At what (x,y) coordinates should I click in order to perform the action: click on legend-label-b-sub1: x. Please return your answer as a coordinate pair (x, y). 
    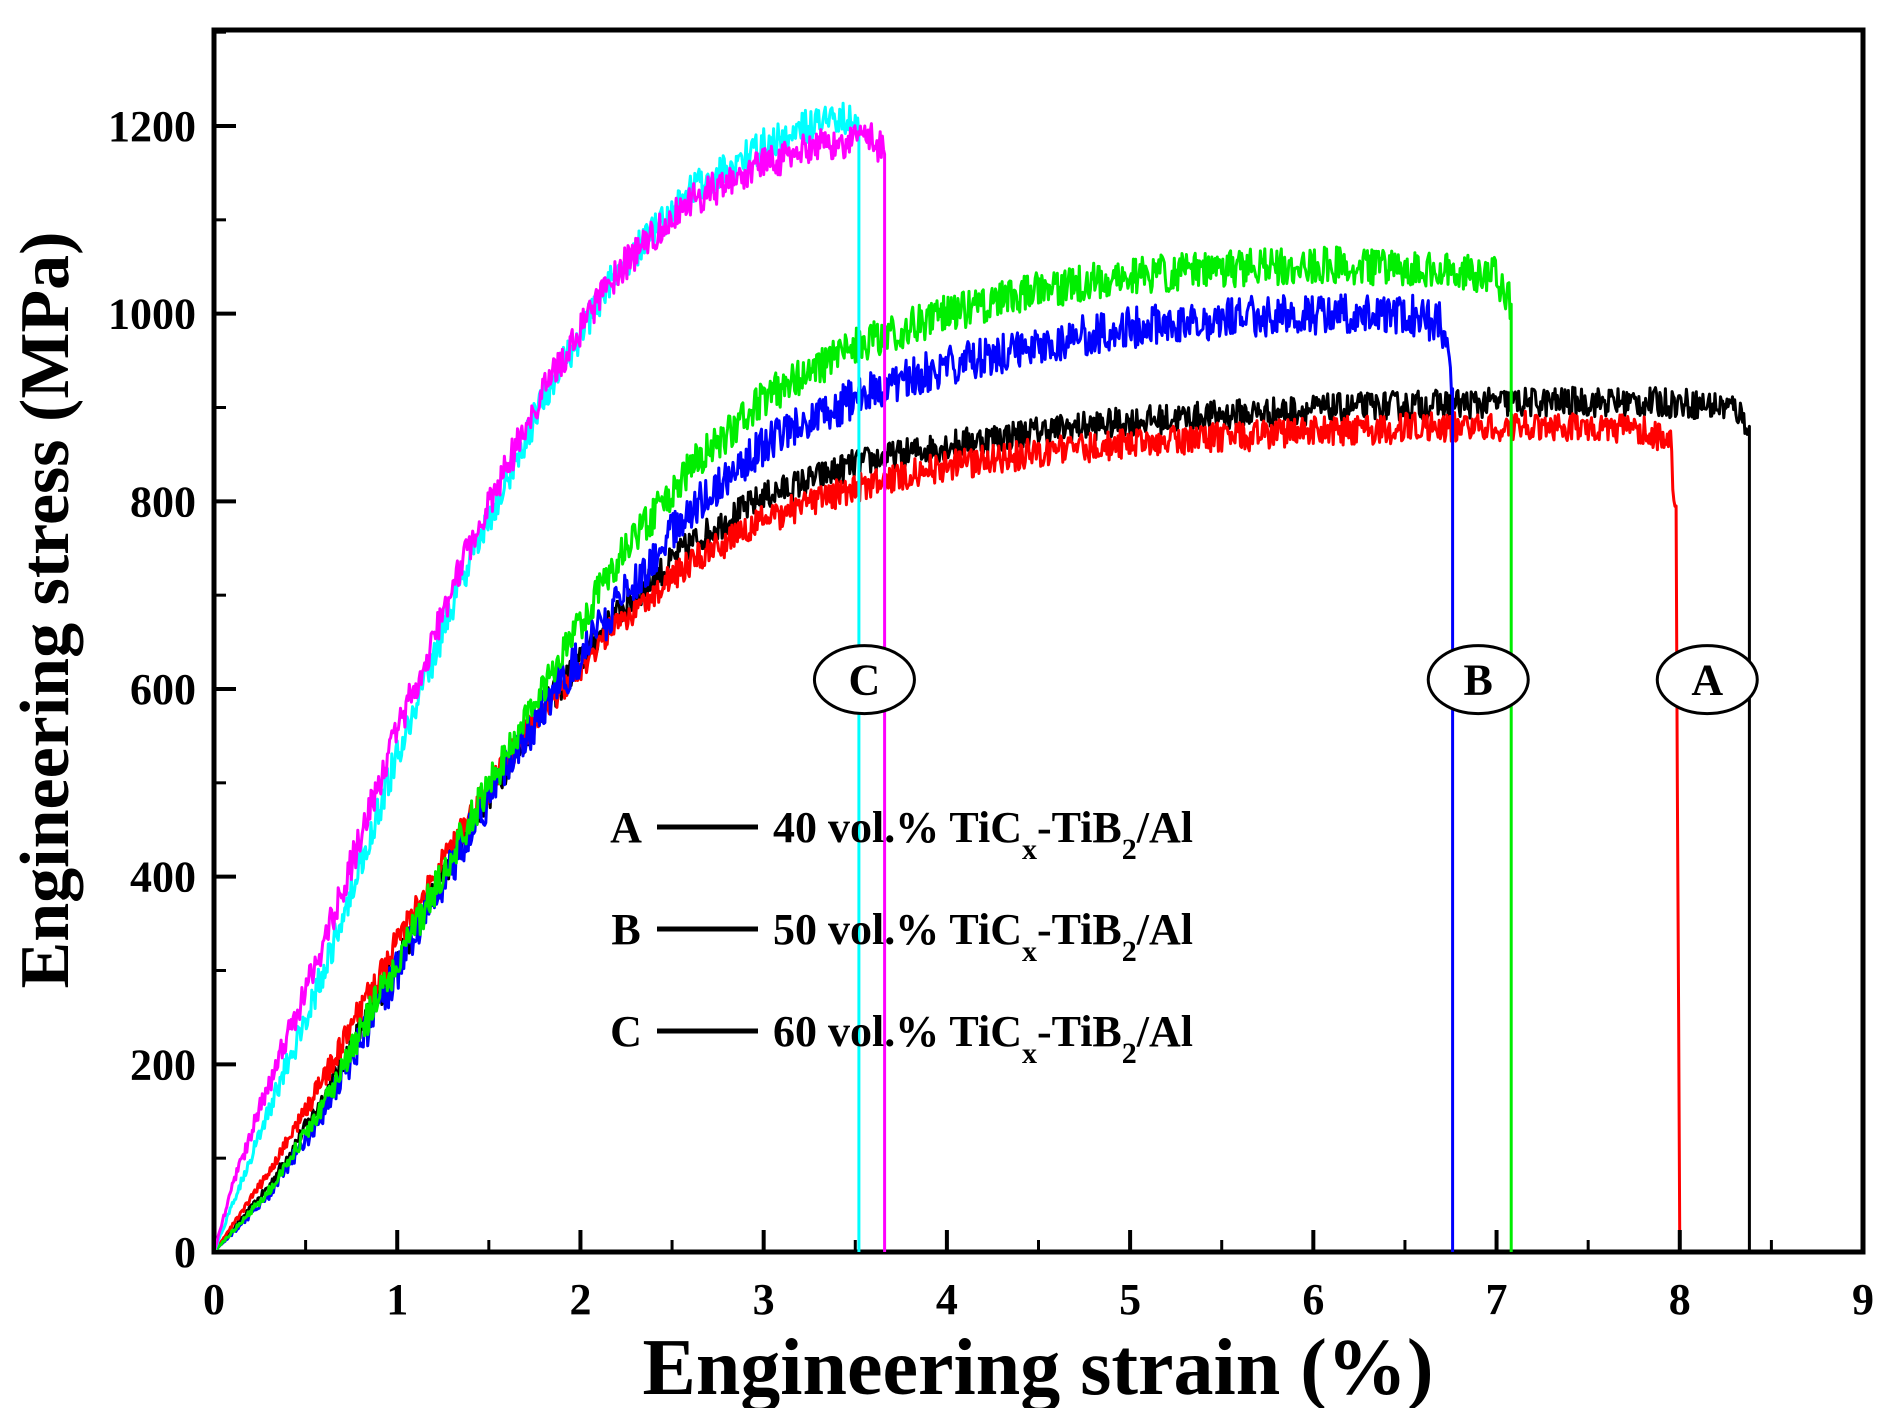
    Looking at the image, I should click on (1029, 951).